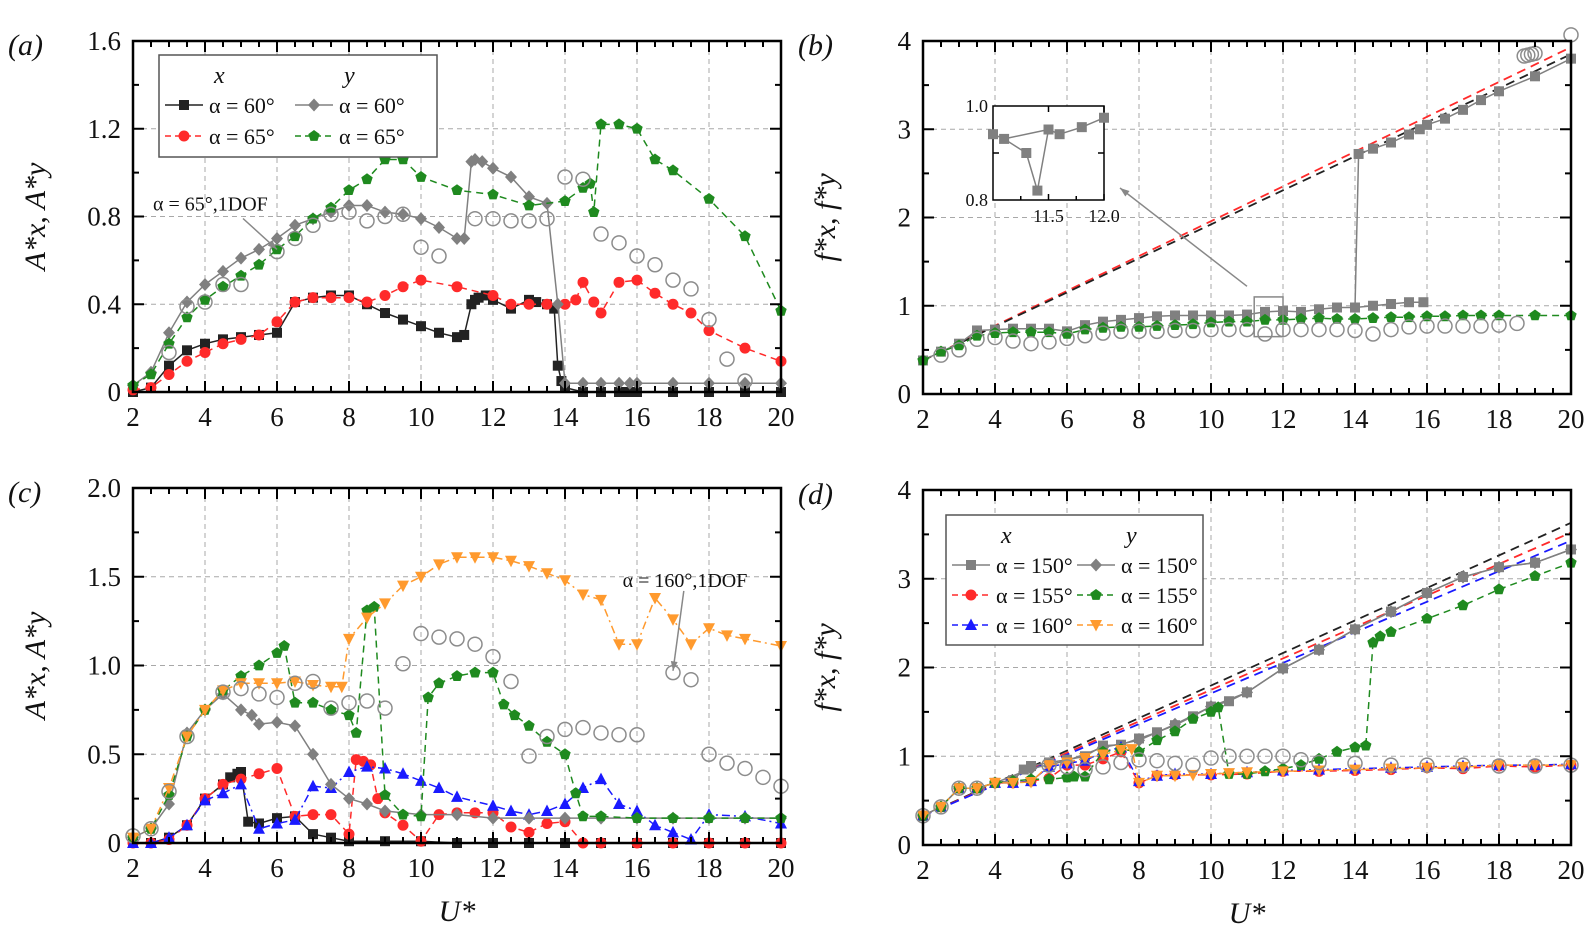 The height and width of the screenshot is (931, 1586). I want to click on legend-box, so click(298, 106).